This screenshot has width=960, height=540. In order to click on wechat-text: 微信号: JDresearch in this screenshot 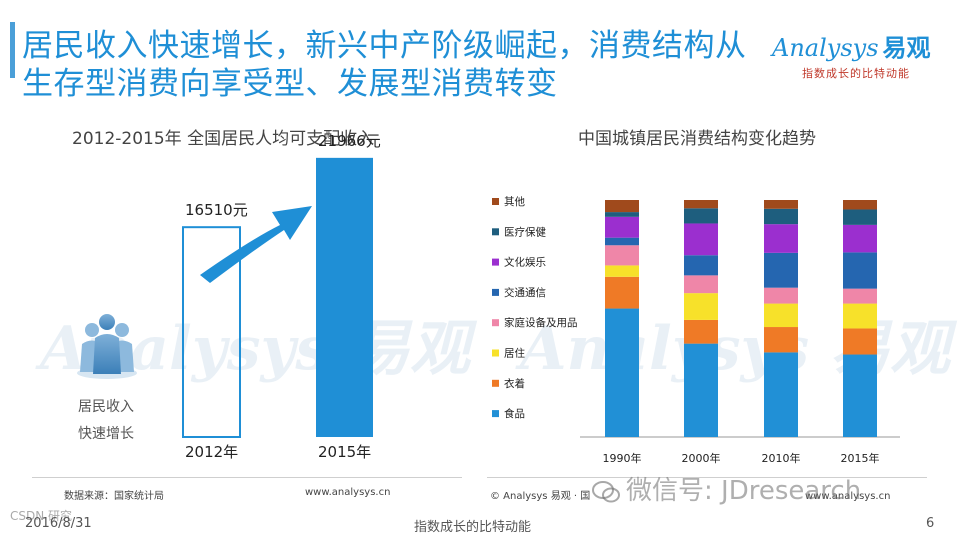, I will do `click(744, 491)`.